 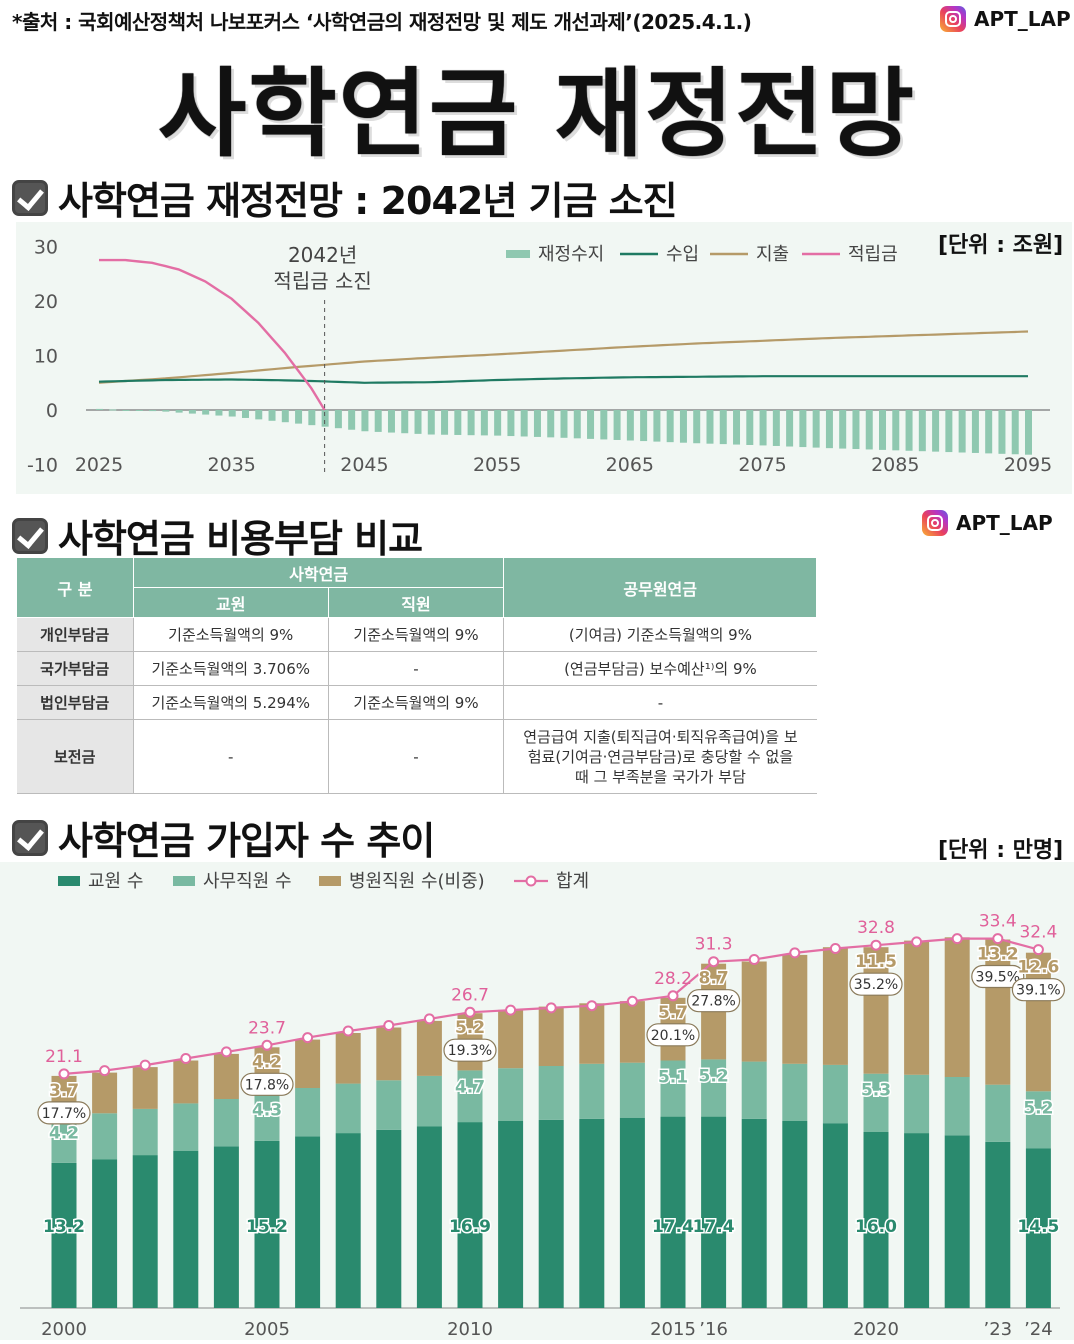 What do you see at coordinates (267, 1028) in the screenshot?
I see `total-value-label: 23.7` at bounding box center [267, 1028].